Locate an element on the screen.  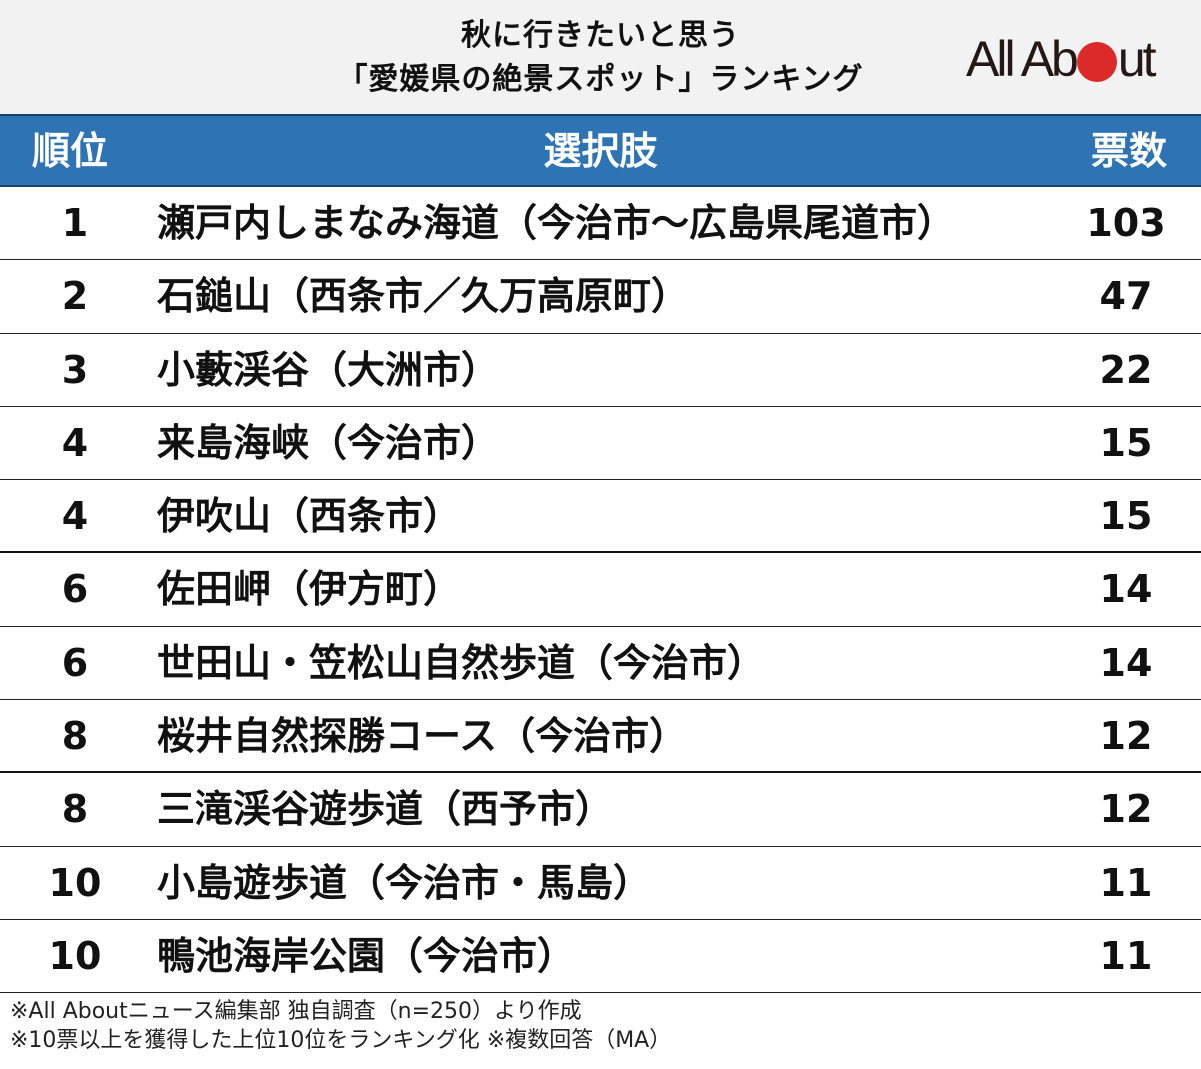
choice-cell: 佐田岬（伊方町） is located at coordinates (309, 589).